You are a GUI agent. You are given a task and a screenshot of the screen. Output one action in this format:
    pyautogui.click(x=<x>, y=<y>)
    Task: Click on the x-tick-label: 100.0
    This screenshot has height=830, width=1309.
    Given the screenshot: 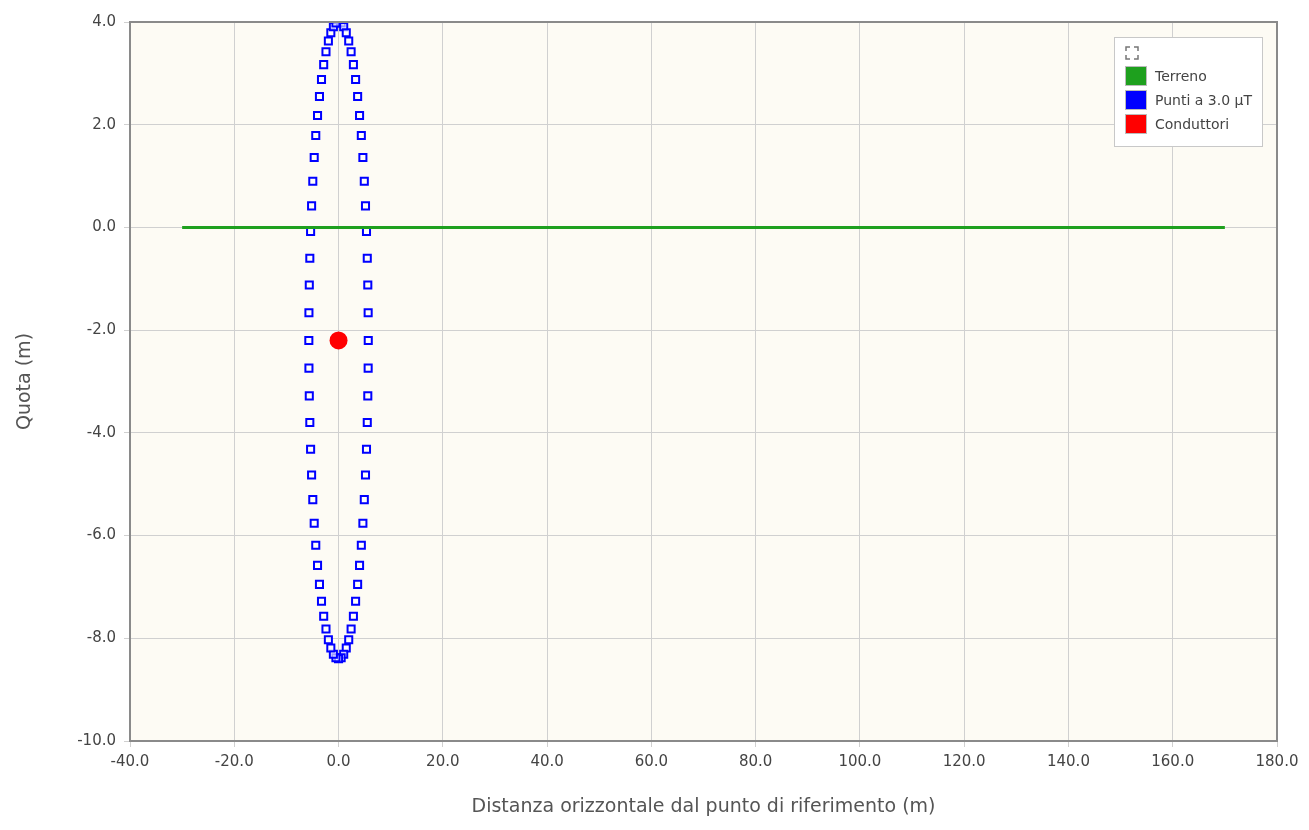 What is the action you would take?
    pyautogui.click(x=860, y=760)
    